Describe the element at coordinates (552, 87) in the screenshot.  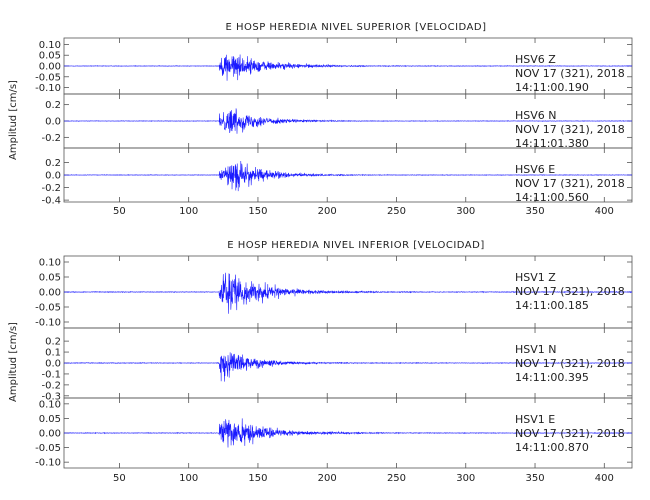
I see `time-label: 14:11:00.190` at that location.